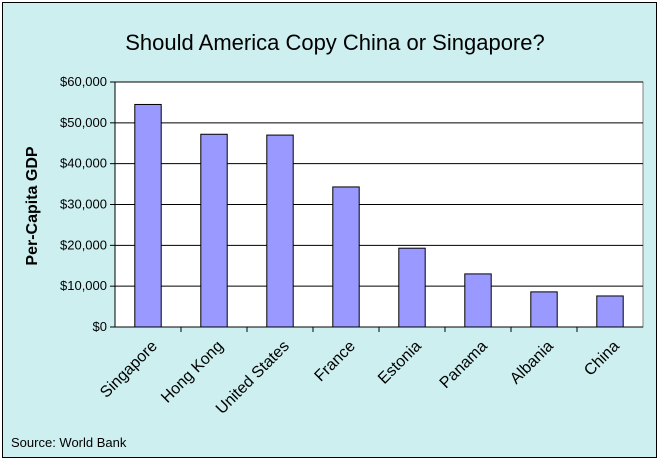  I want to click on bar-hong-kong, so click(214, 230).